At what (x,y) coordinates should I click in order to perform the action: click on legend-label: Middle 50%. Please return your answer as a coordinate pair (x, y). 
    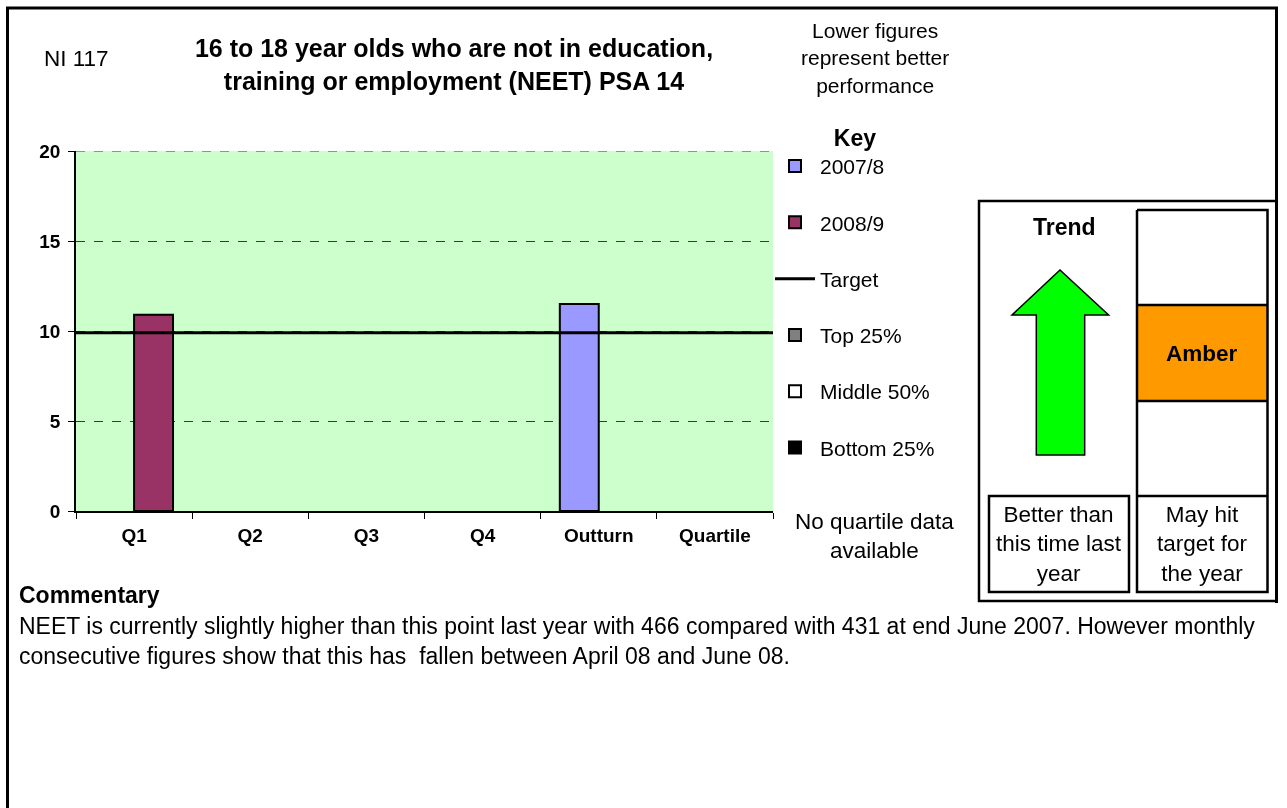
    Looking at the image, I should click on (875, 392).